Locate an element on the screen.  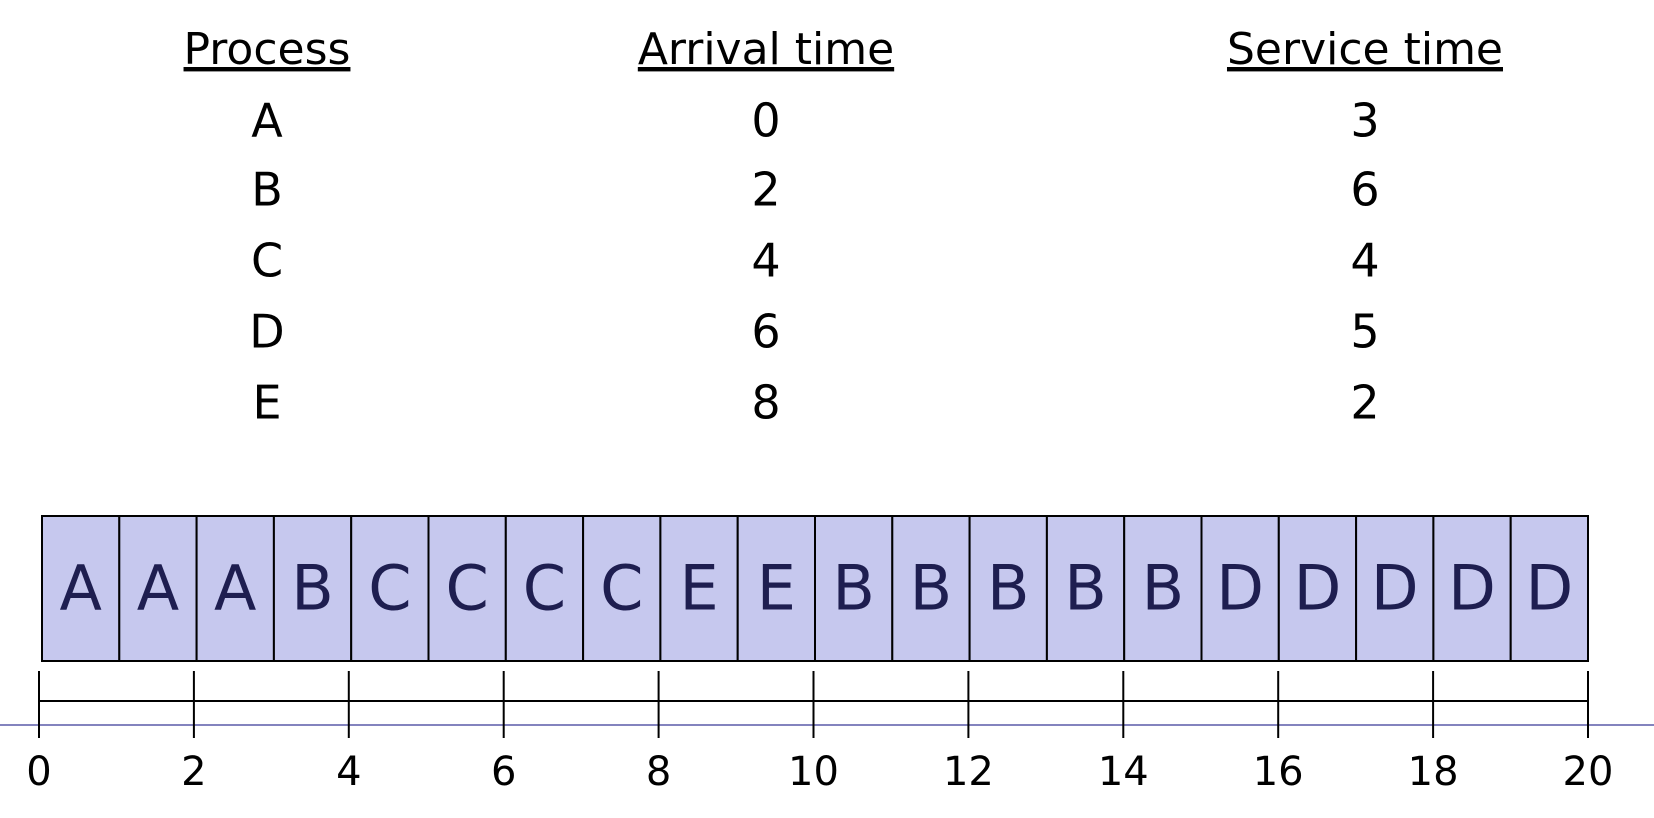
table-cell: C is located at coordinates (267, 261).